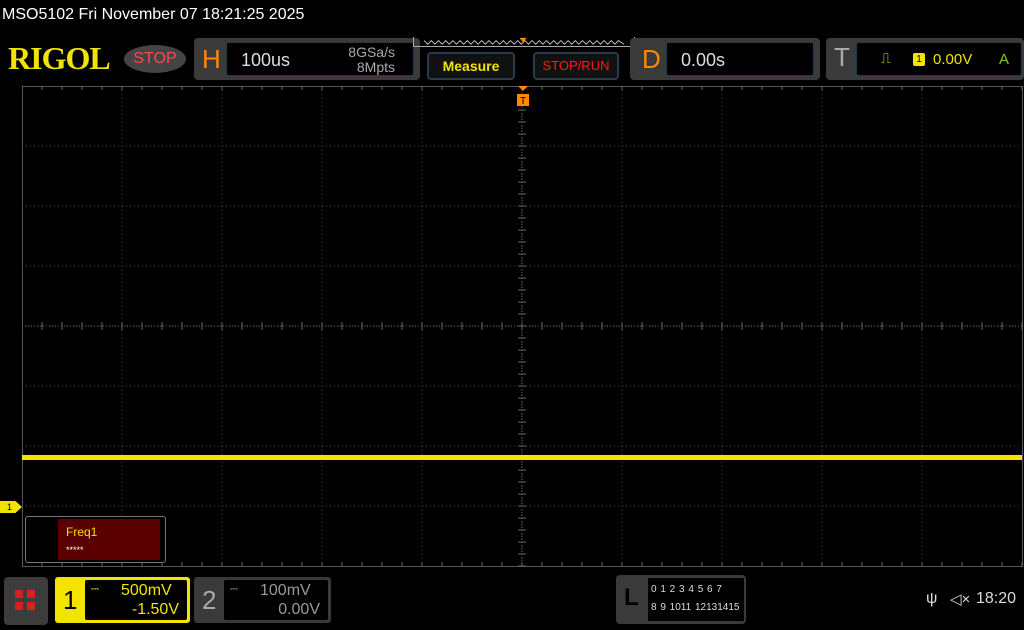 The height and width of the screenshot is (630, 1024). I want to click on rising-edge-icon: ⎍, so click(886, 58).